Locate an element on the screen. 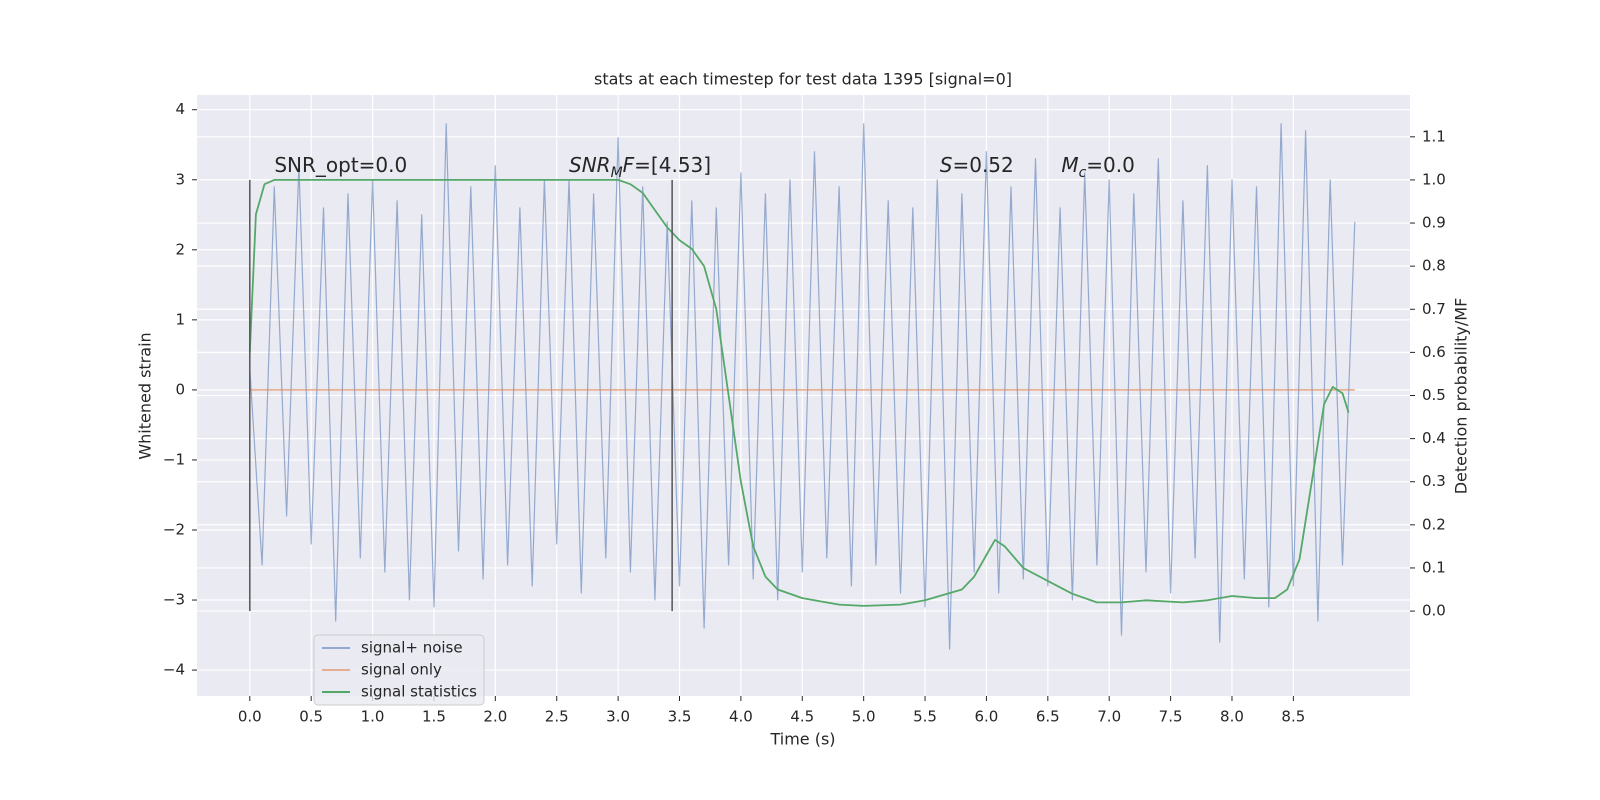  annotation-part: =0.0 is located at coordinates (1110, 165).